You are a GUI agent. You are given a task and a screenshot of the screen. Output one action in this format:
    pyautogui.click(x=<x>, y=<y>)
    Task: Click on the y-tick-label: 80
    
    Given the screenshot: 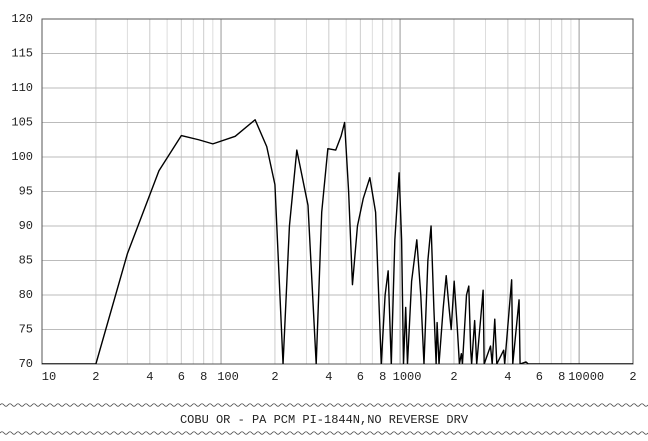 What is the action you would take?
    pyautogui.click(x=26, y=295)
    